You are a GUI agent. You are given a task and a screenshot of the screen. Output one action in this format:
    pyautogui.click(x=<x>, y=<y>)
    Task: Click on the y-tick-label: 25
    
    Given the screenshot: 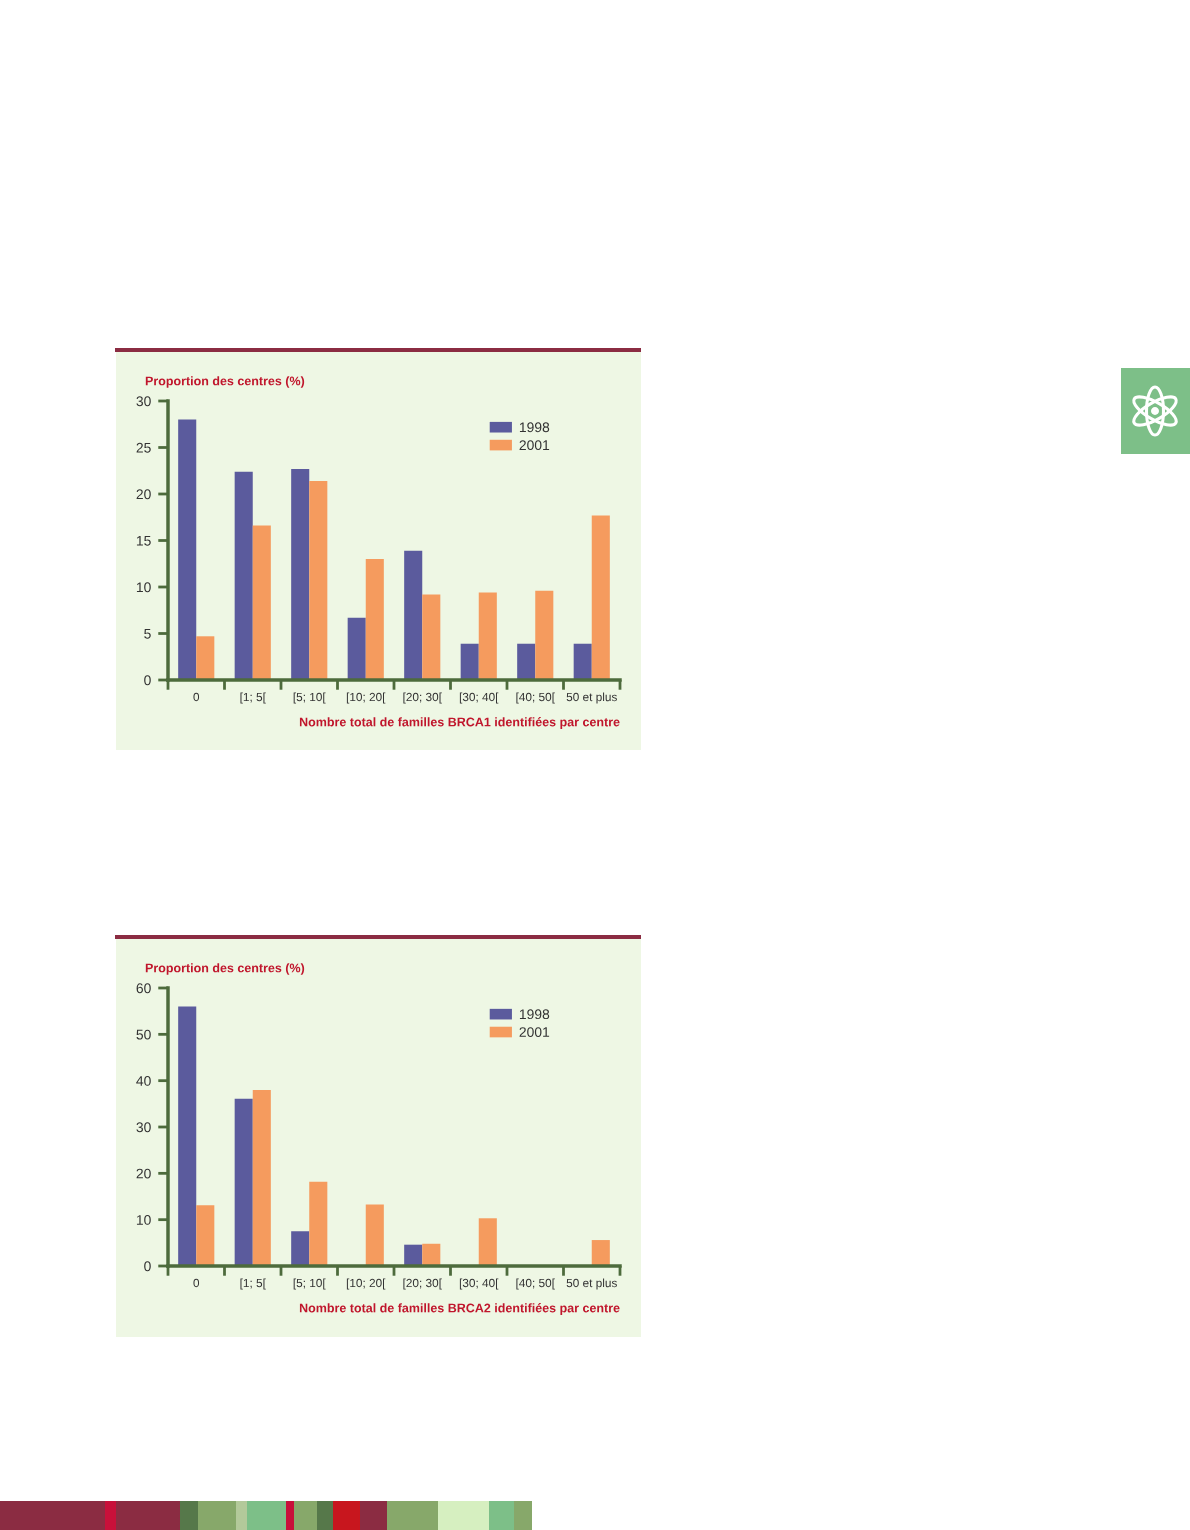 What is the action you would take?
    pyautogui.click(x=143, y=447)
    